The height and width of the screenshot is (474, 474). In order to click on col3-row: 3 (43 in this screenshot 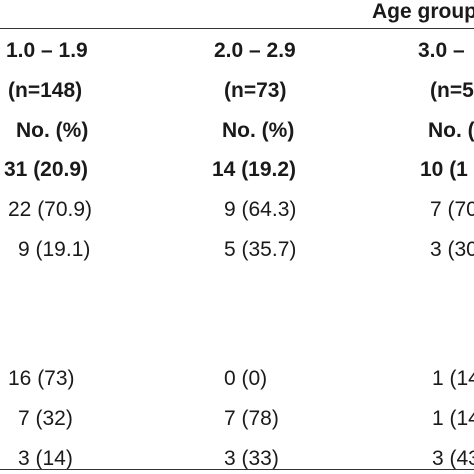, I will do `click(453, 458)`.